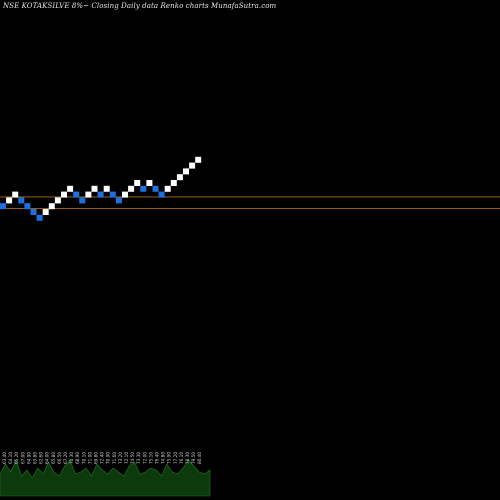 This screenshot has width=500, height=500. What do you see at coordinates (105, 478) in the screenshot?
I see `volume-area` at bounding box center [105, 478].